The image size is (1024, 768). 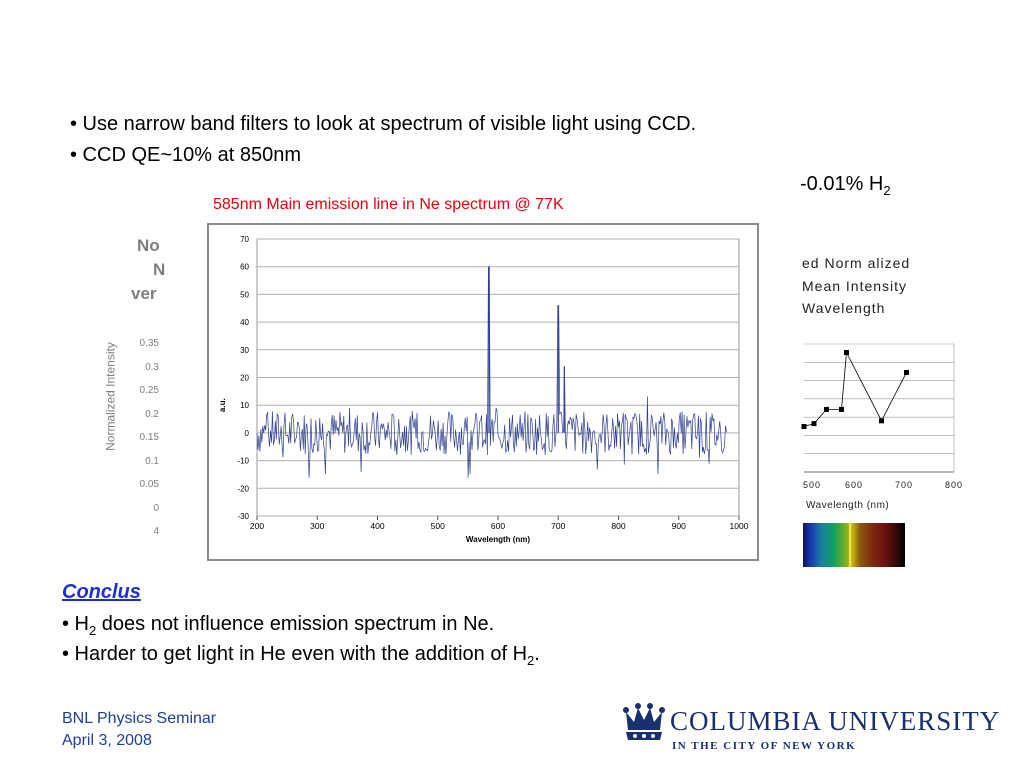 What do you see at coordinates (856, 263) in the screenshot?
I see `mean-chart-title-1: ed Norm alized` at bounding box center [856, 263].